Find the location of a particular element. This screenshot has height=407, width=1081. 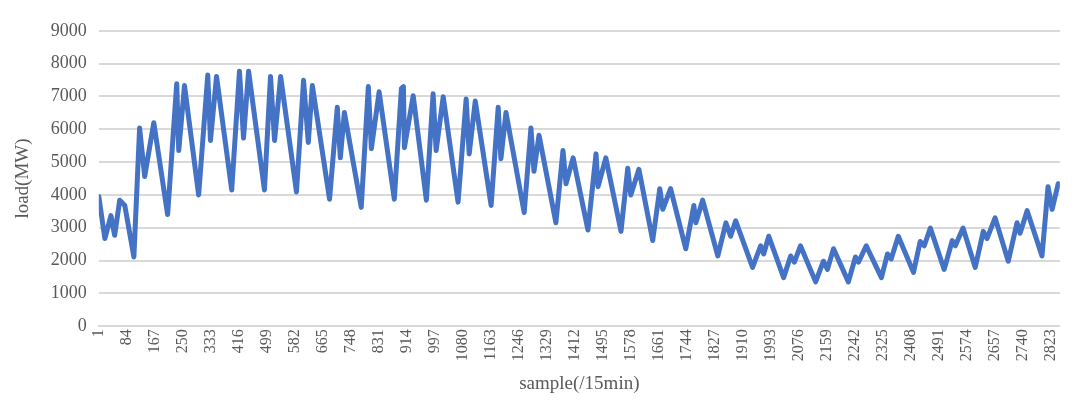

y-axis-title: load(MW) is located at coordinates (22, 178).